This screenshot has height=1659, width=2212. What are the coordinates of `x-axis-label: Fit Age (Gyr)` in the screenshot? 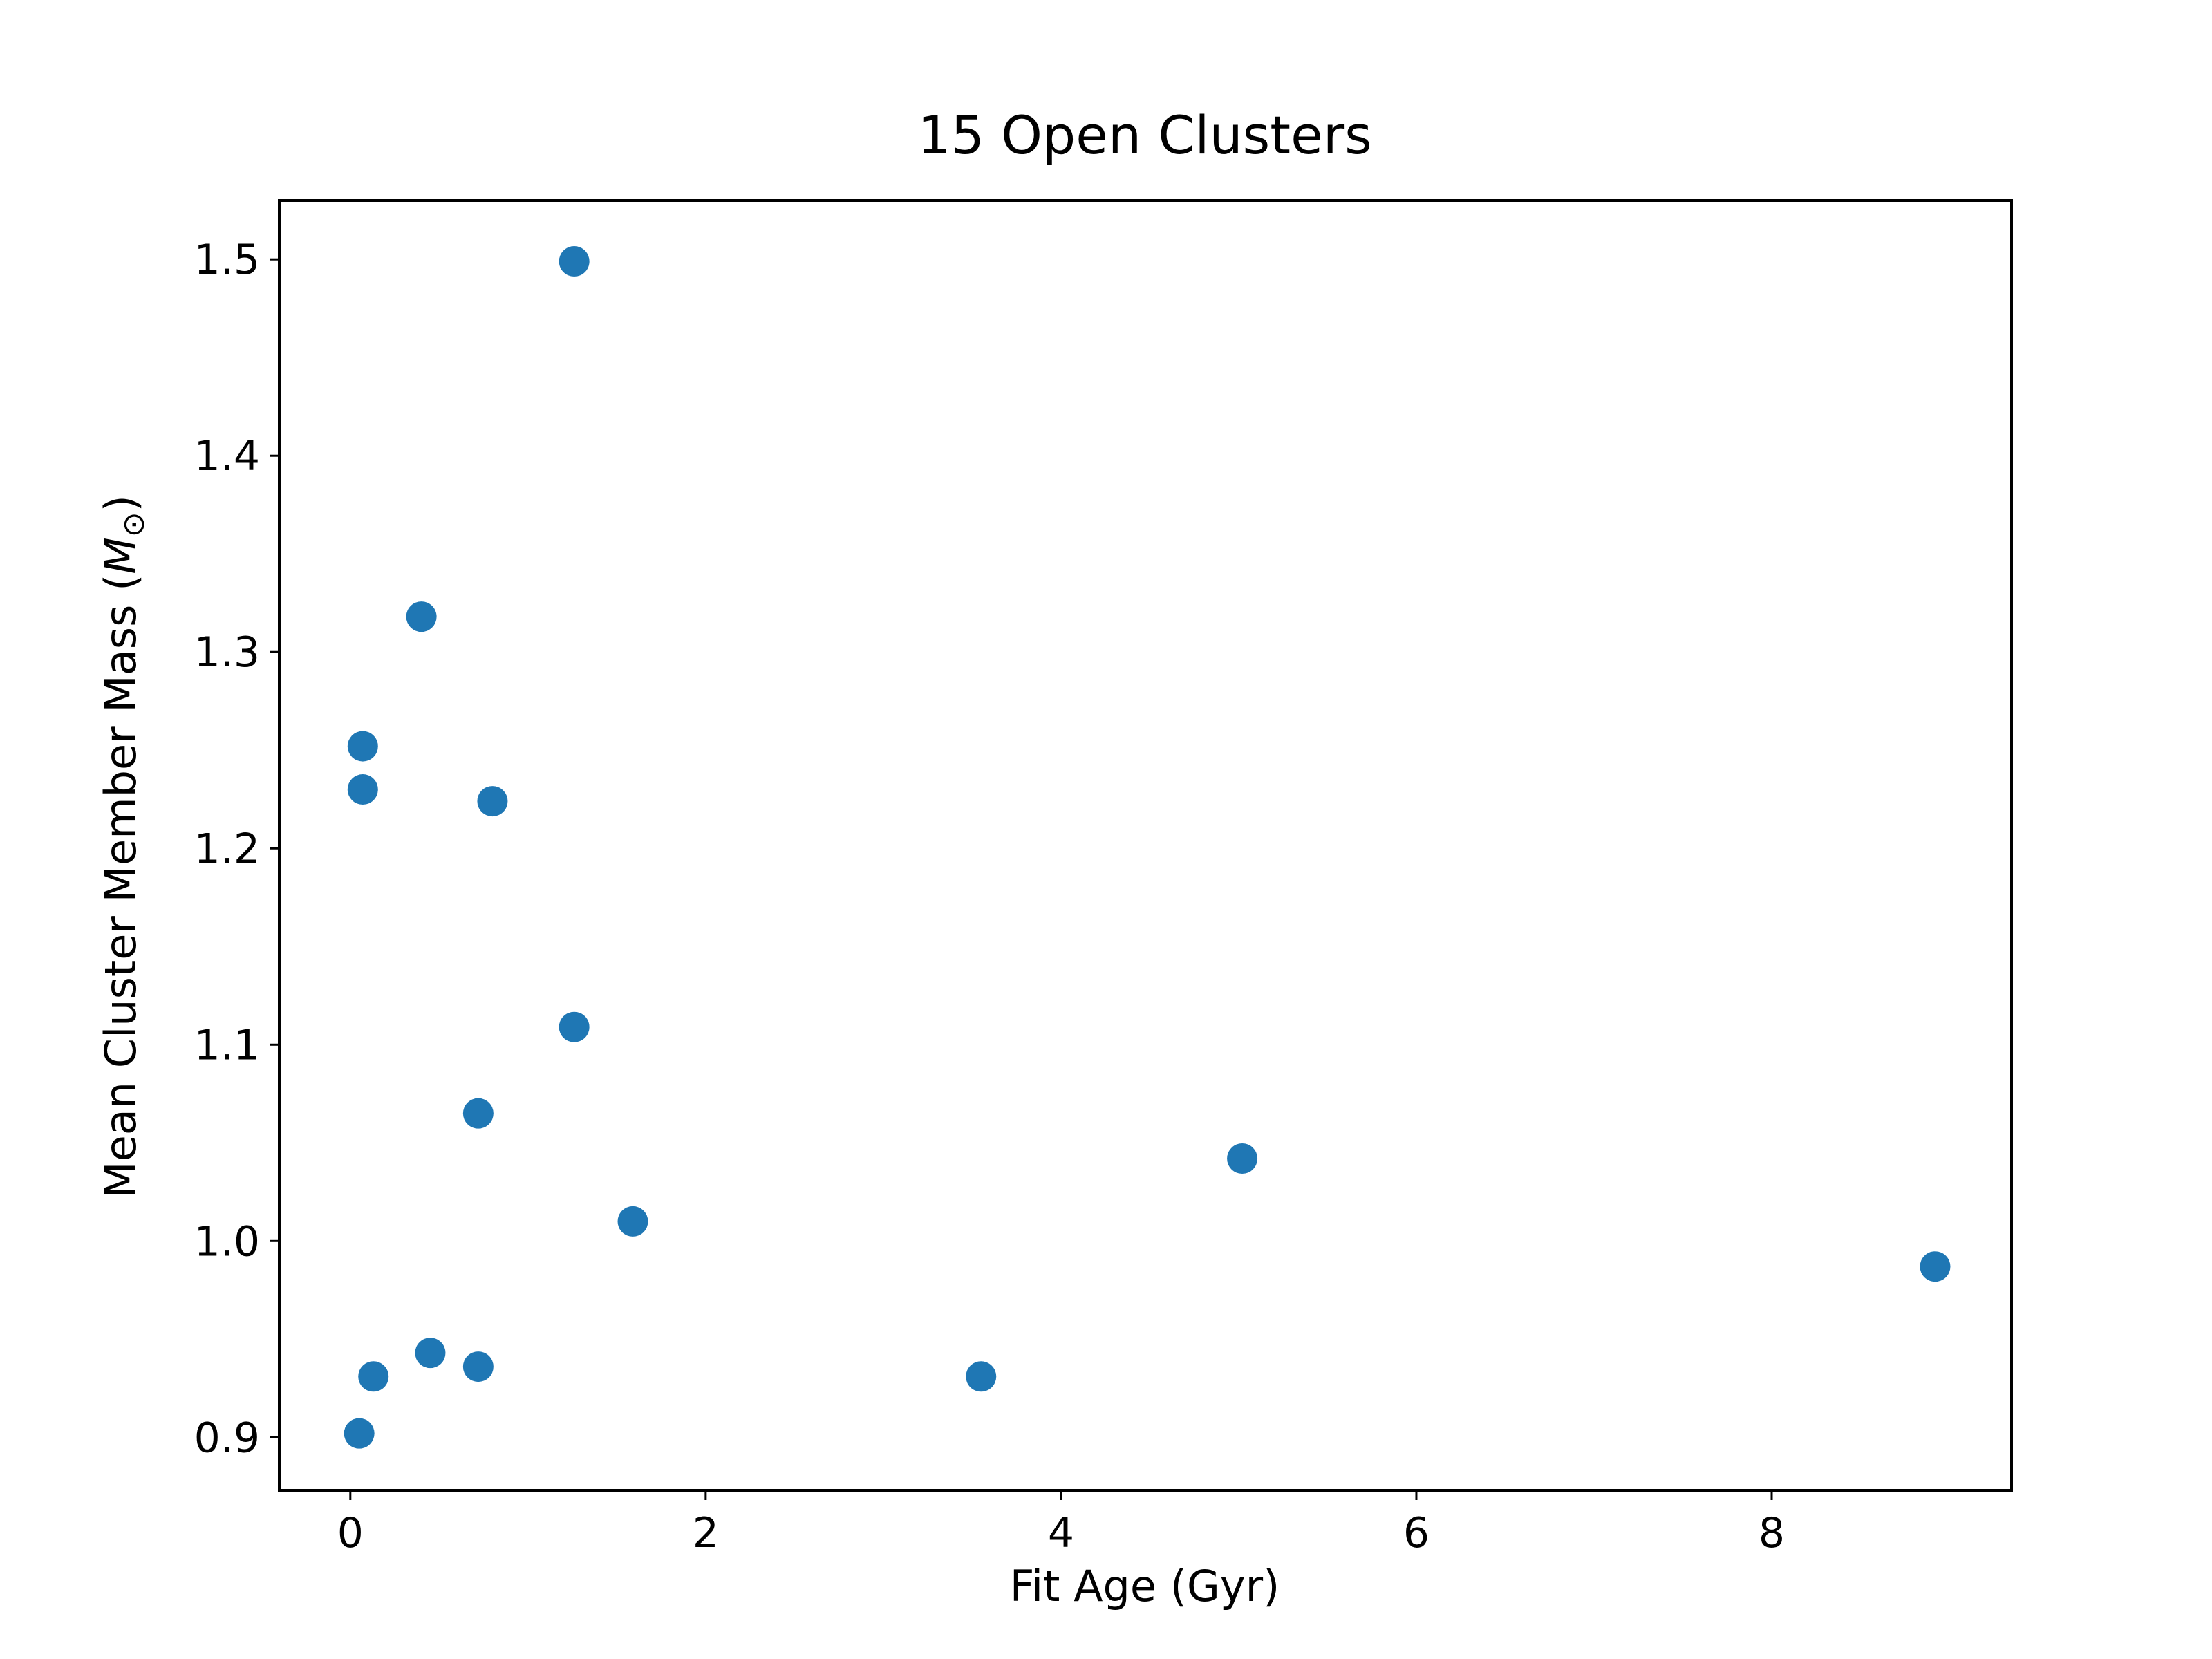 It's located at (1145, 1586).